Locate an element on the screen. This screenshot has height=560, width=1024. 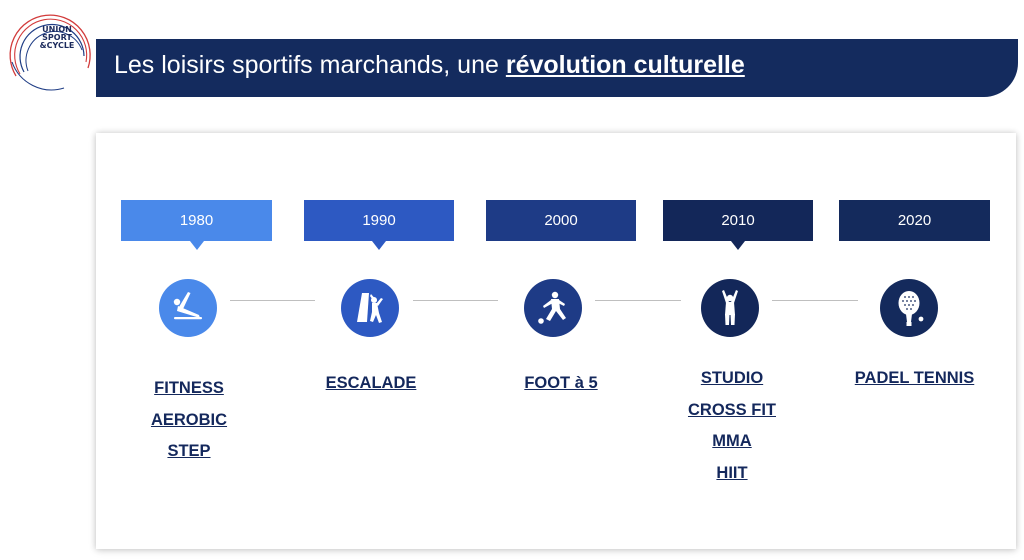
logo-wordmark: UNION SPORT &CYCLE is located at coordinates (57, 38).